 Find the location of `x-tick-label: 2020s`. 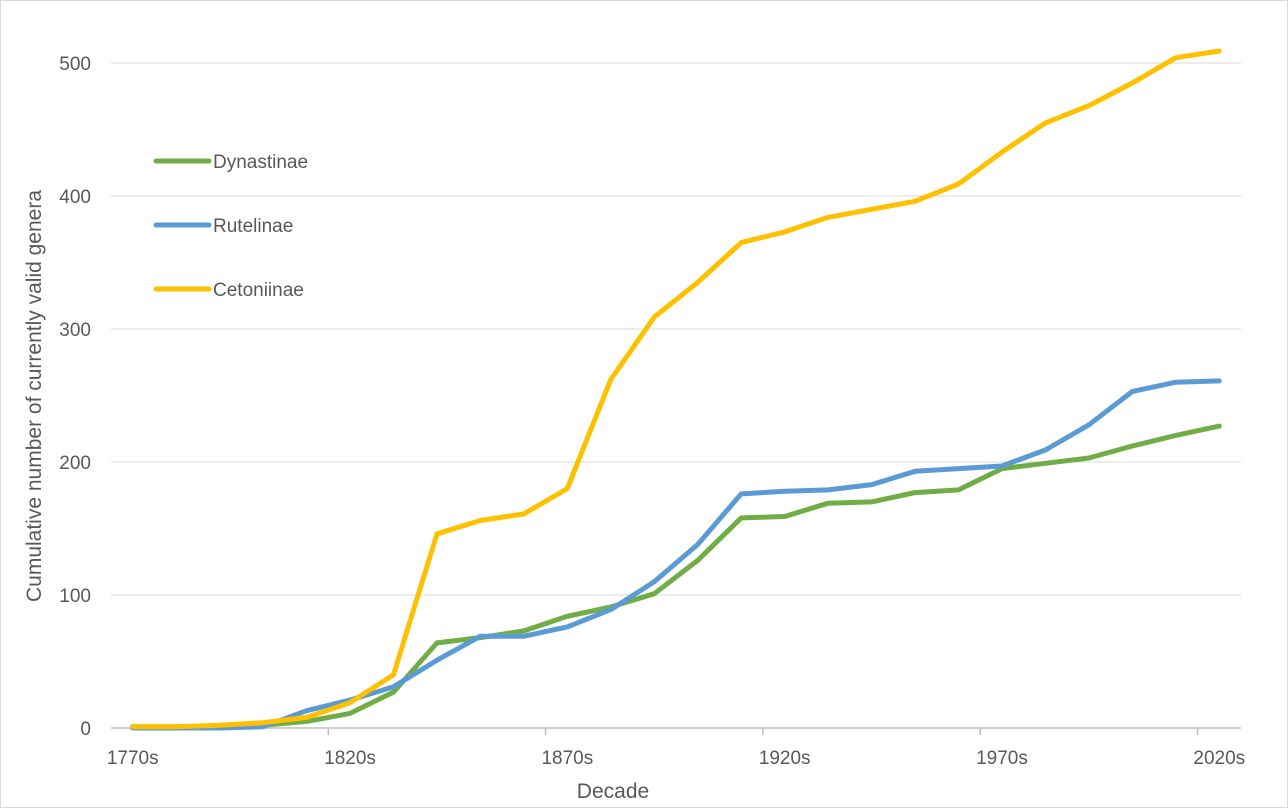

x-tick-label: 2020s is located at coordinates (1219, 758).